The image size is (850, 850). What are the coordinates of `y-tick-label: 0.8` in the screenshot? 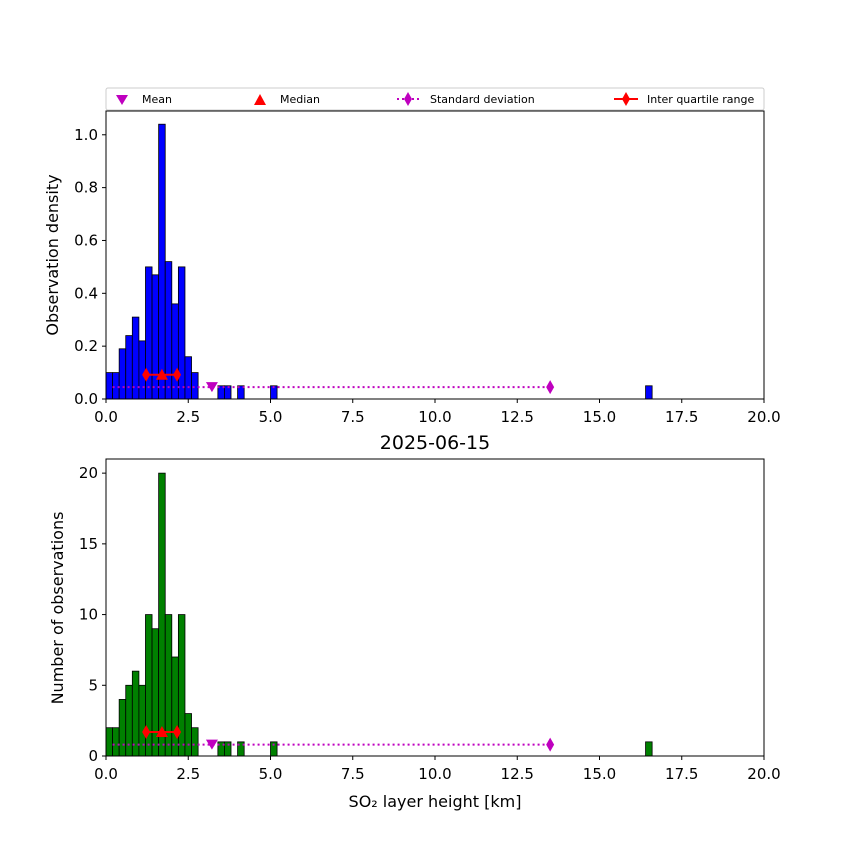 It's located at (86, 188).